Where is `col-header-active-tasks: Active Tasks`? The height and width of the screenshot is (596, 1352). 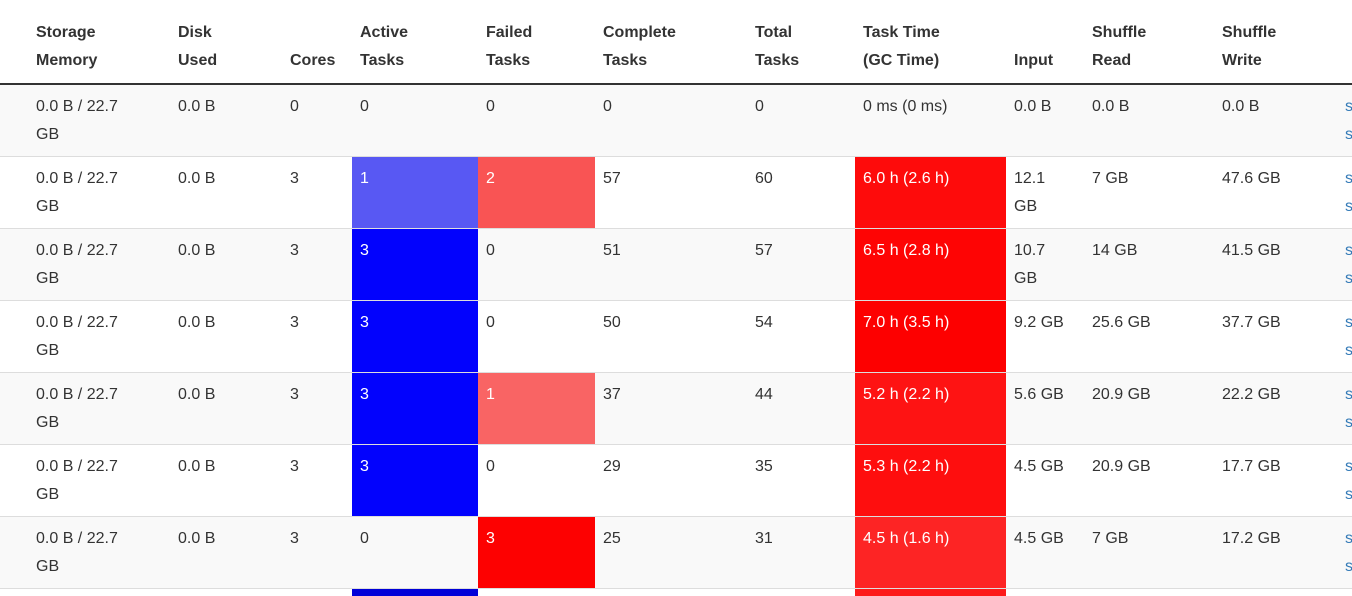 col-header-active-tasks: Active Tasks is located at coordinates (415, 42).